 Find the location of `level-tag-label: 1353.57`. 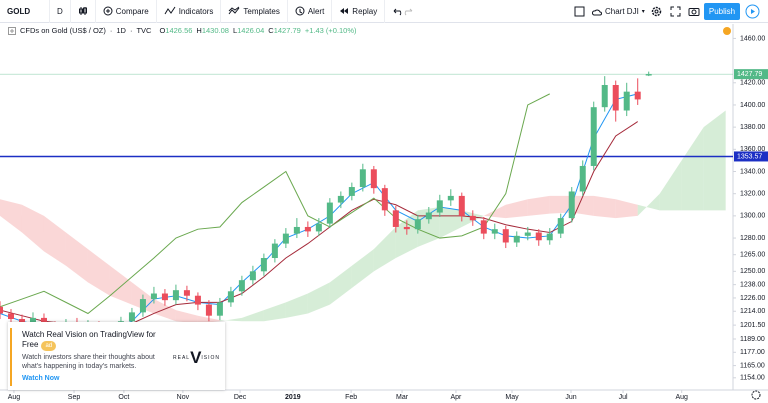

level-tag-label: 1353.57 is located at coordinates (749, 156).